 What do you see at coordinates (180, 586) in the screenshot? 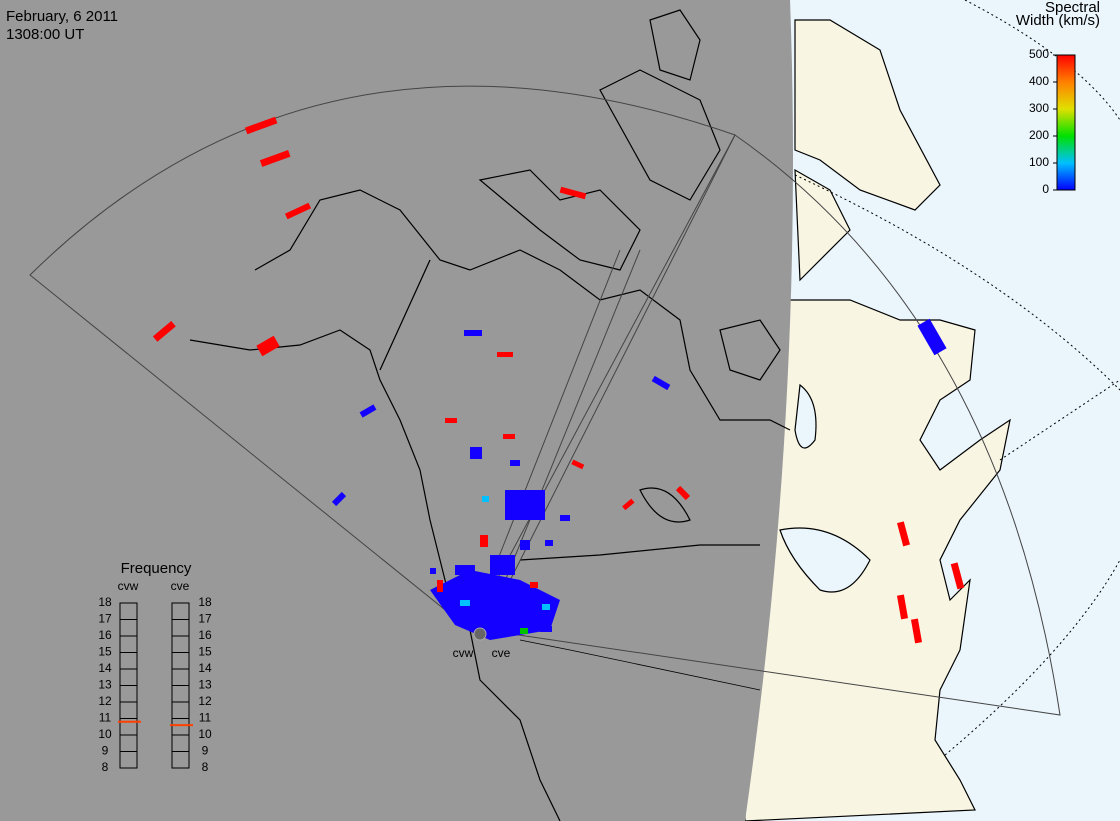
I see `radar-name: cve` at bounding box center [180, 586].